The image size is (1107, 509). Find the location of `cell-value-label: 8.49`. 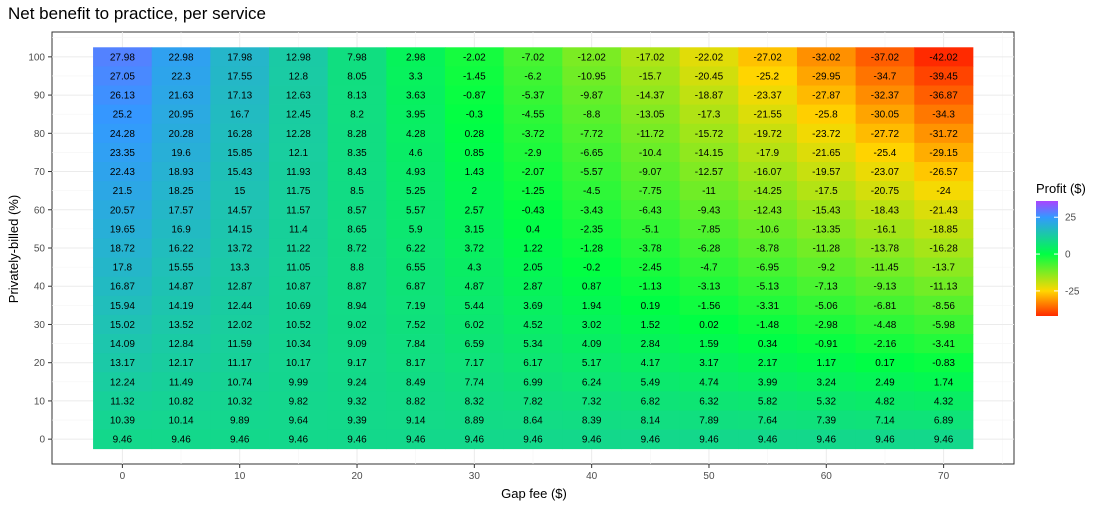

cell-value-label: 8.49 is located at coordinates (416, 382).